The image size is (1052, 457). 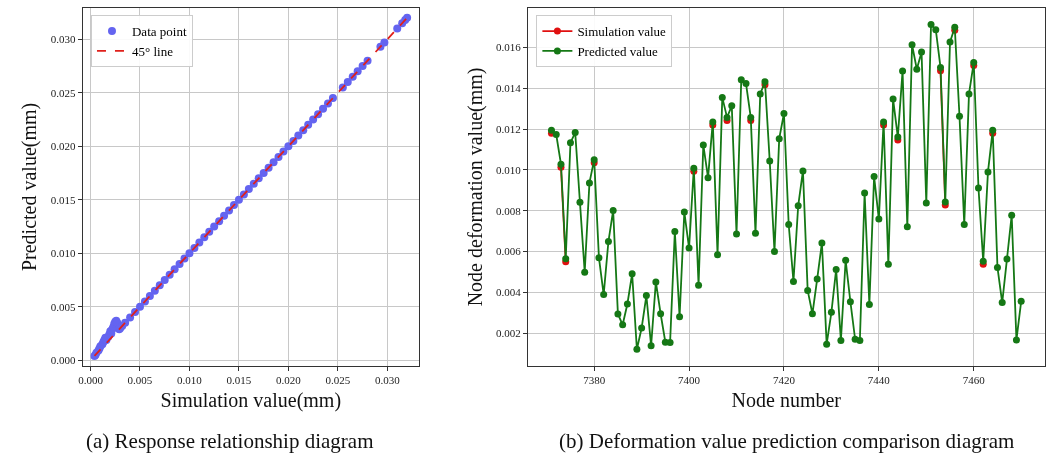 What do you see at coordinates (787, 441) in the screenshot?
I see `text: (b) Deformation value prediction comparison diagram` at bounding box center [787, 441].